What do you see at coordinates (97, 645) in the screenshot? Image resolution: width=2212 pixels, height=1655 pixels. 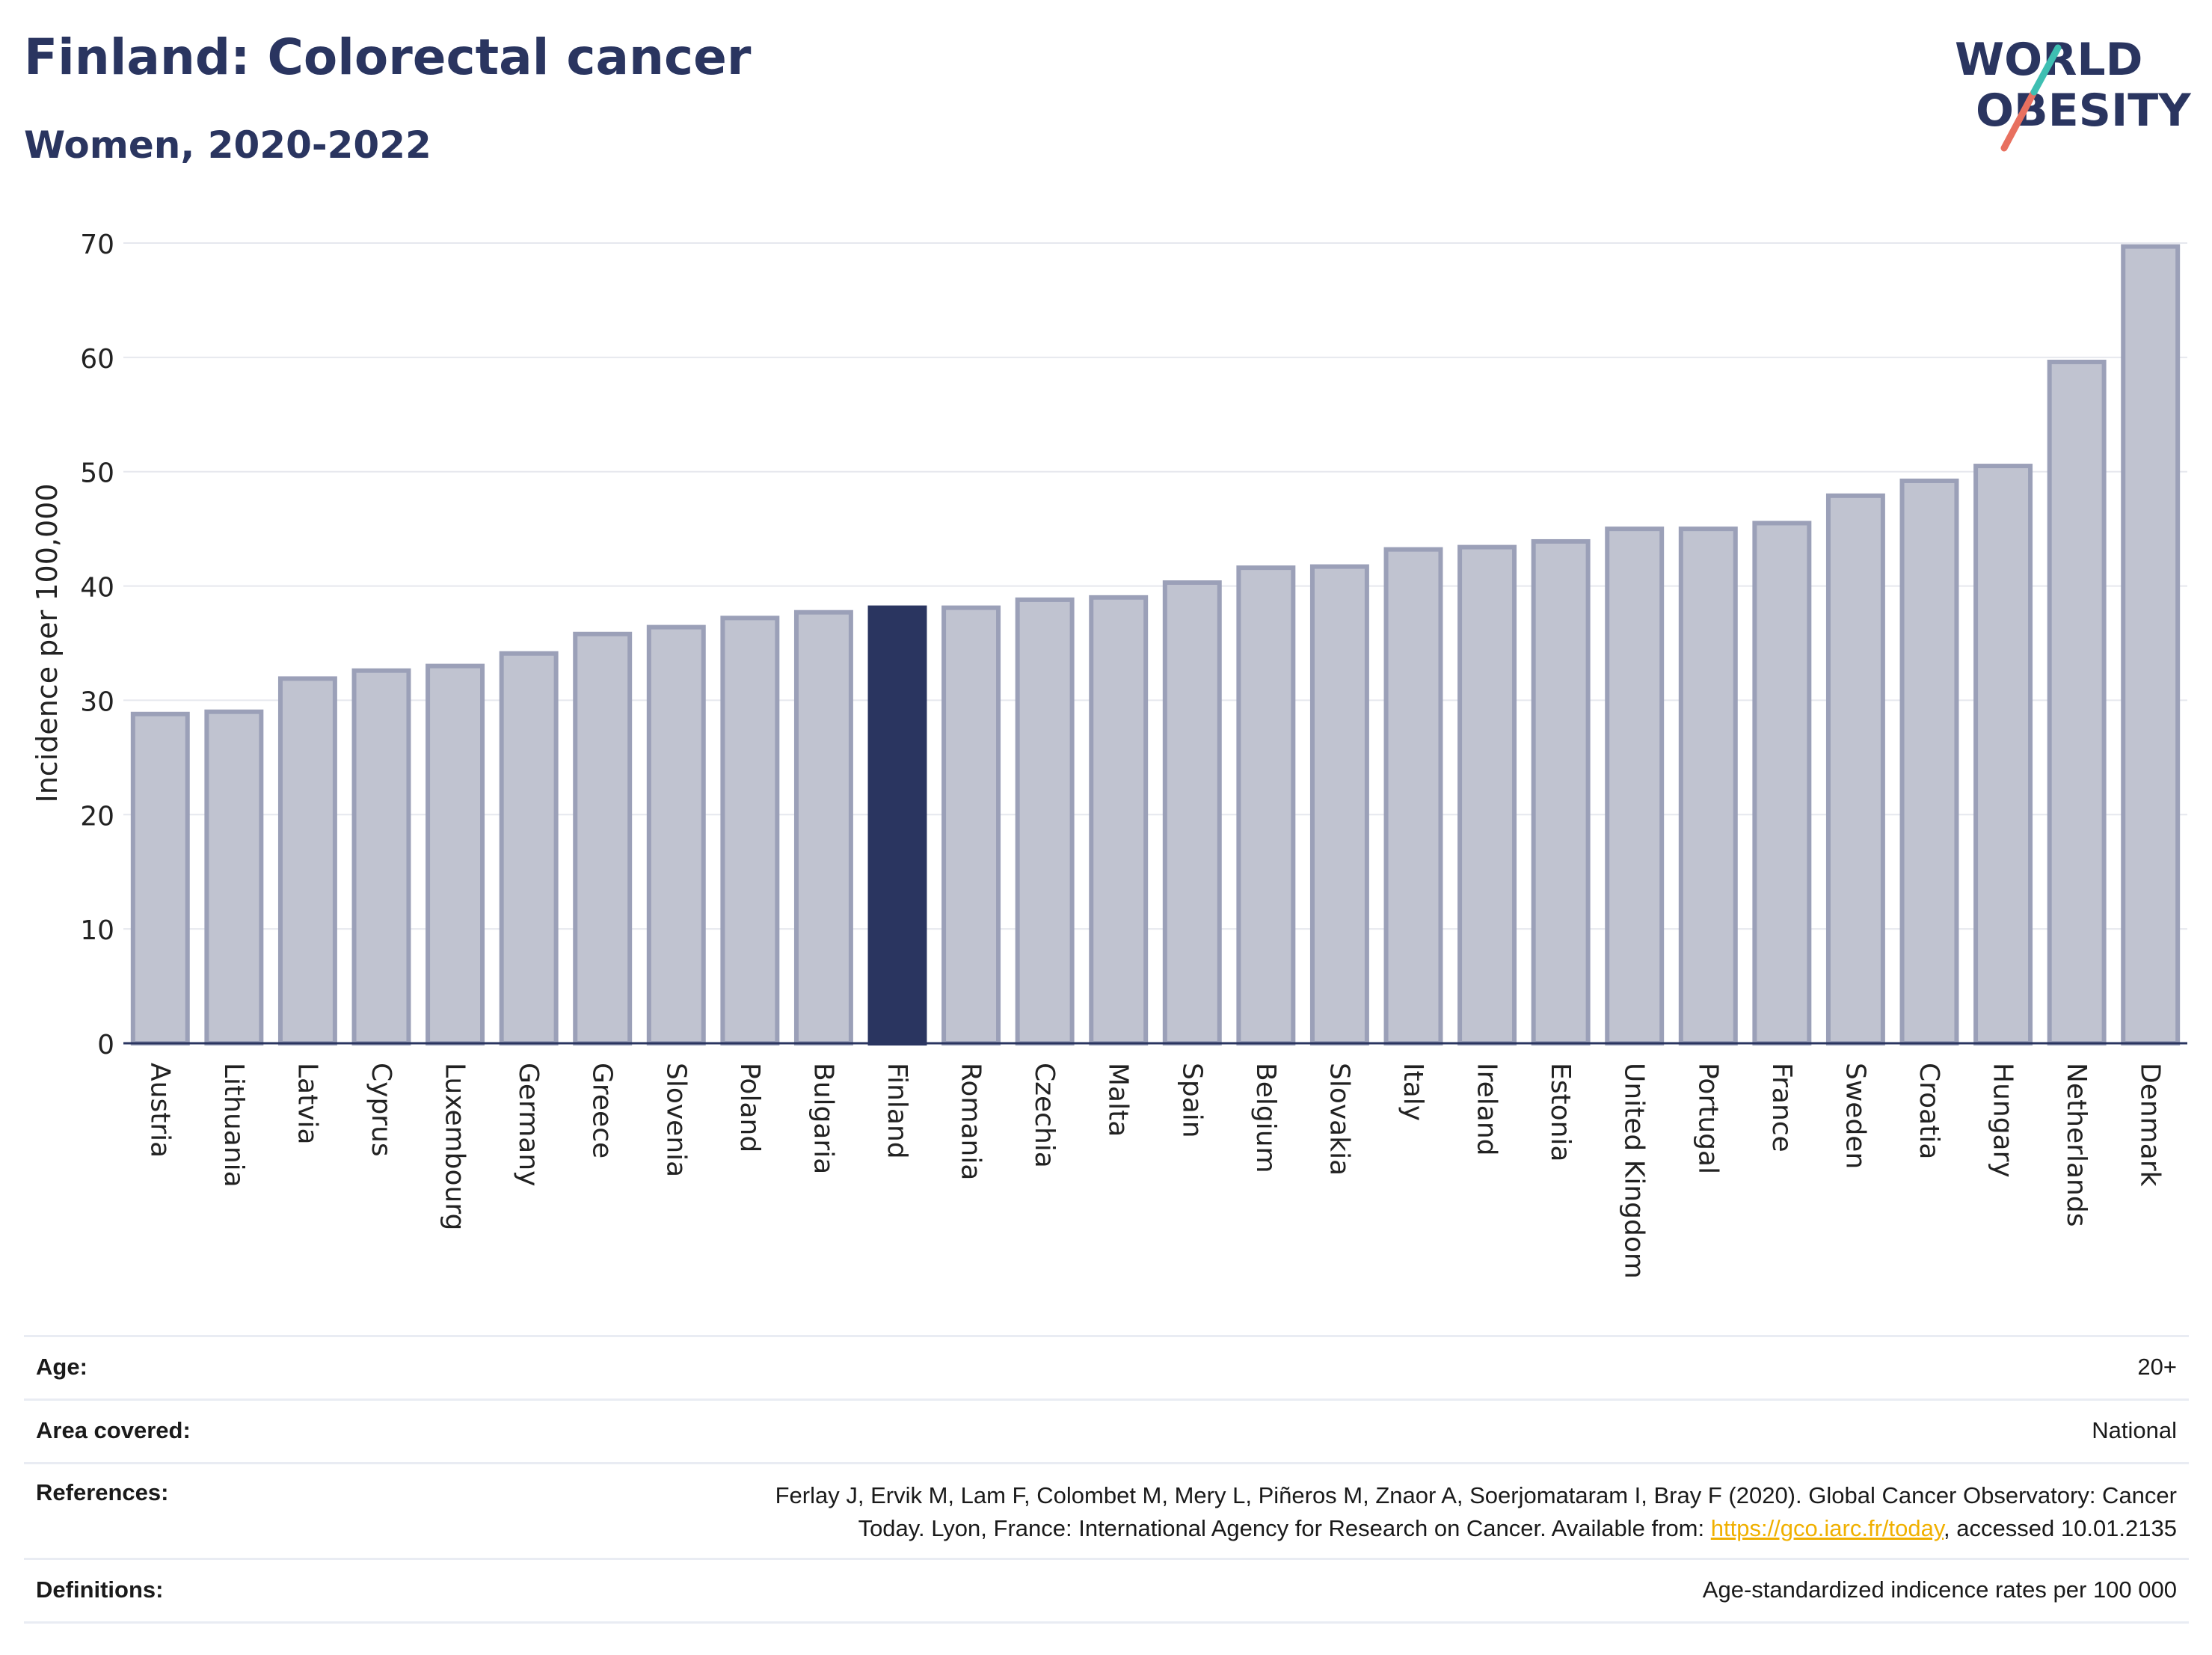 I see `y-axis-ticks: 0 10 20 30 40 50 60 70` at bounding box center [97, 645].